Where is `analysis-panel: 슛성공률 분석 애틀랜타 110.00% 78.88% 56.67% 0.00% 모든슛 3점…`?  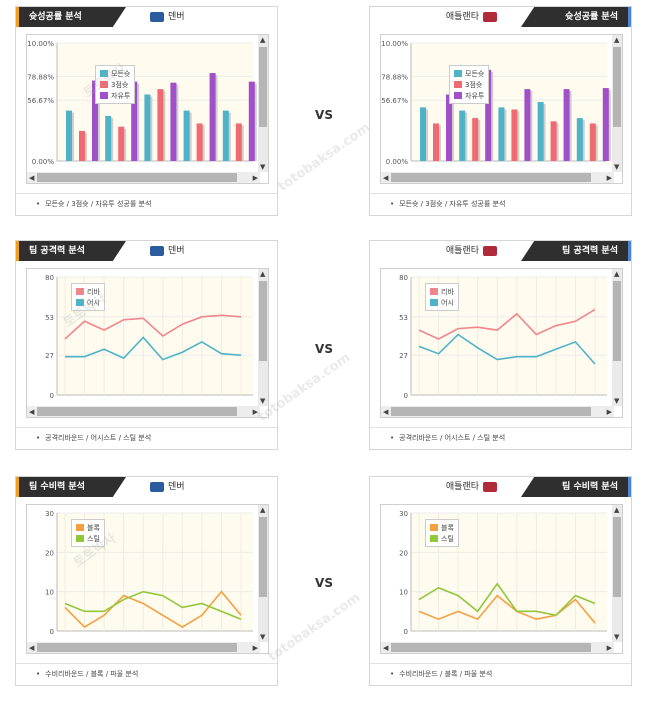 analysis-panel: 슛성공률 분석 애틀랜타 110.00% 78.88% 56.67% 0.00% 모든슛 3점… is located at coordinates (500, 111).